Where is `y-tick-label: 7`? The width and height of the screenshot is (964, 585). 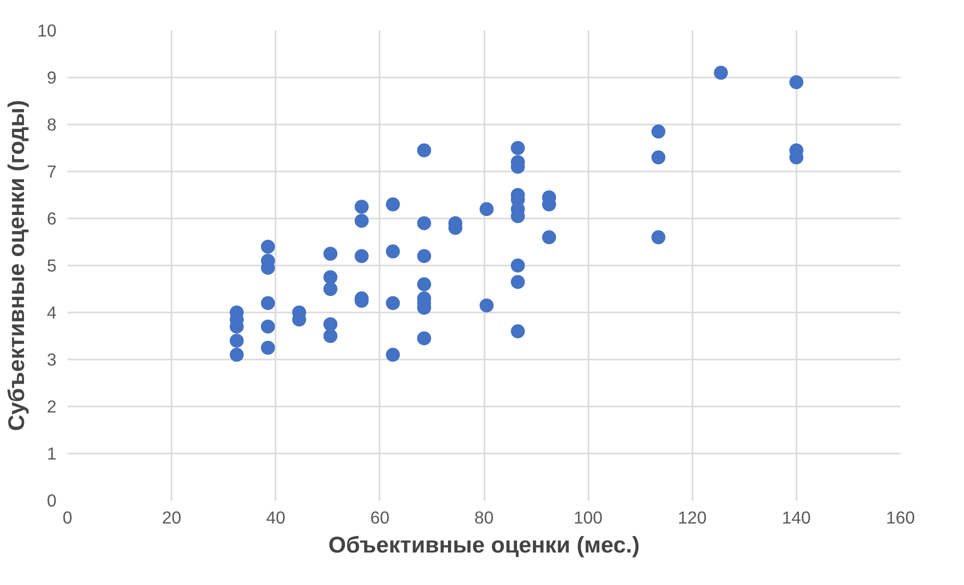 y-tick-label: 7 is located at coordinates (51, 172).